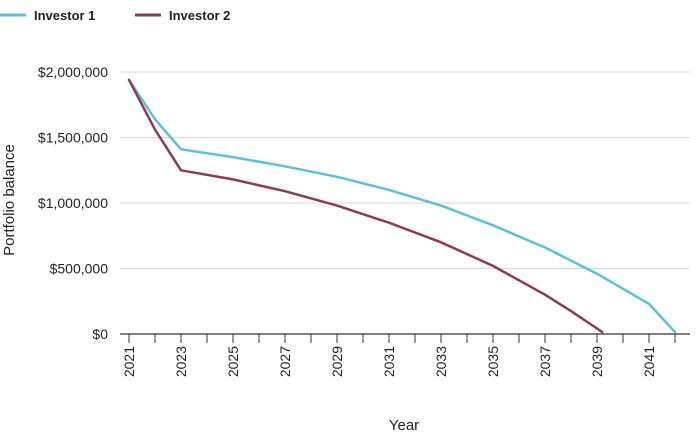  I want to click on x-tick-label: 2037, so click(545, 361).